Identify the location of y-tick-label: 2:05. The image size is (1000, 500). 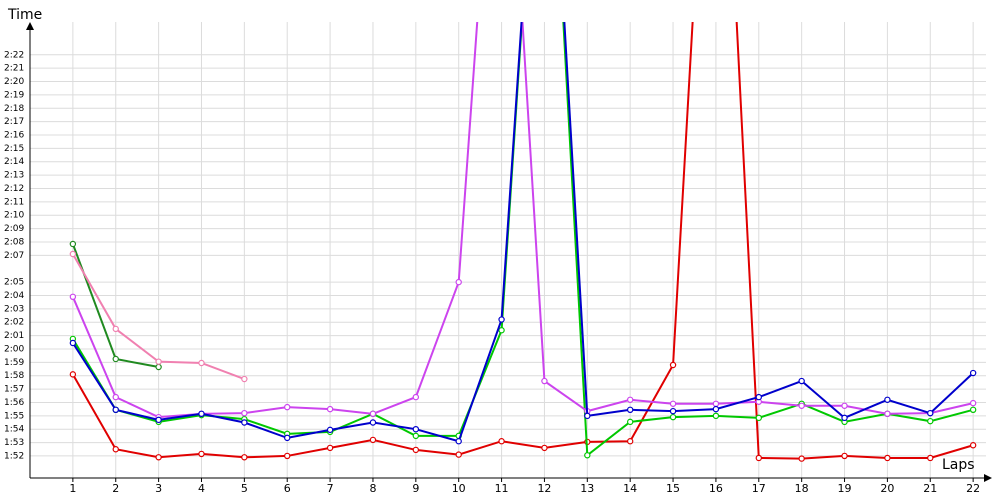
(14, 283).